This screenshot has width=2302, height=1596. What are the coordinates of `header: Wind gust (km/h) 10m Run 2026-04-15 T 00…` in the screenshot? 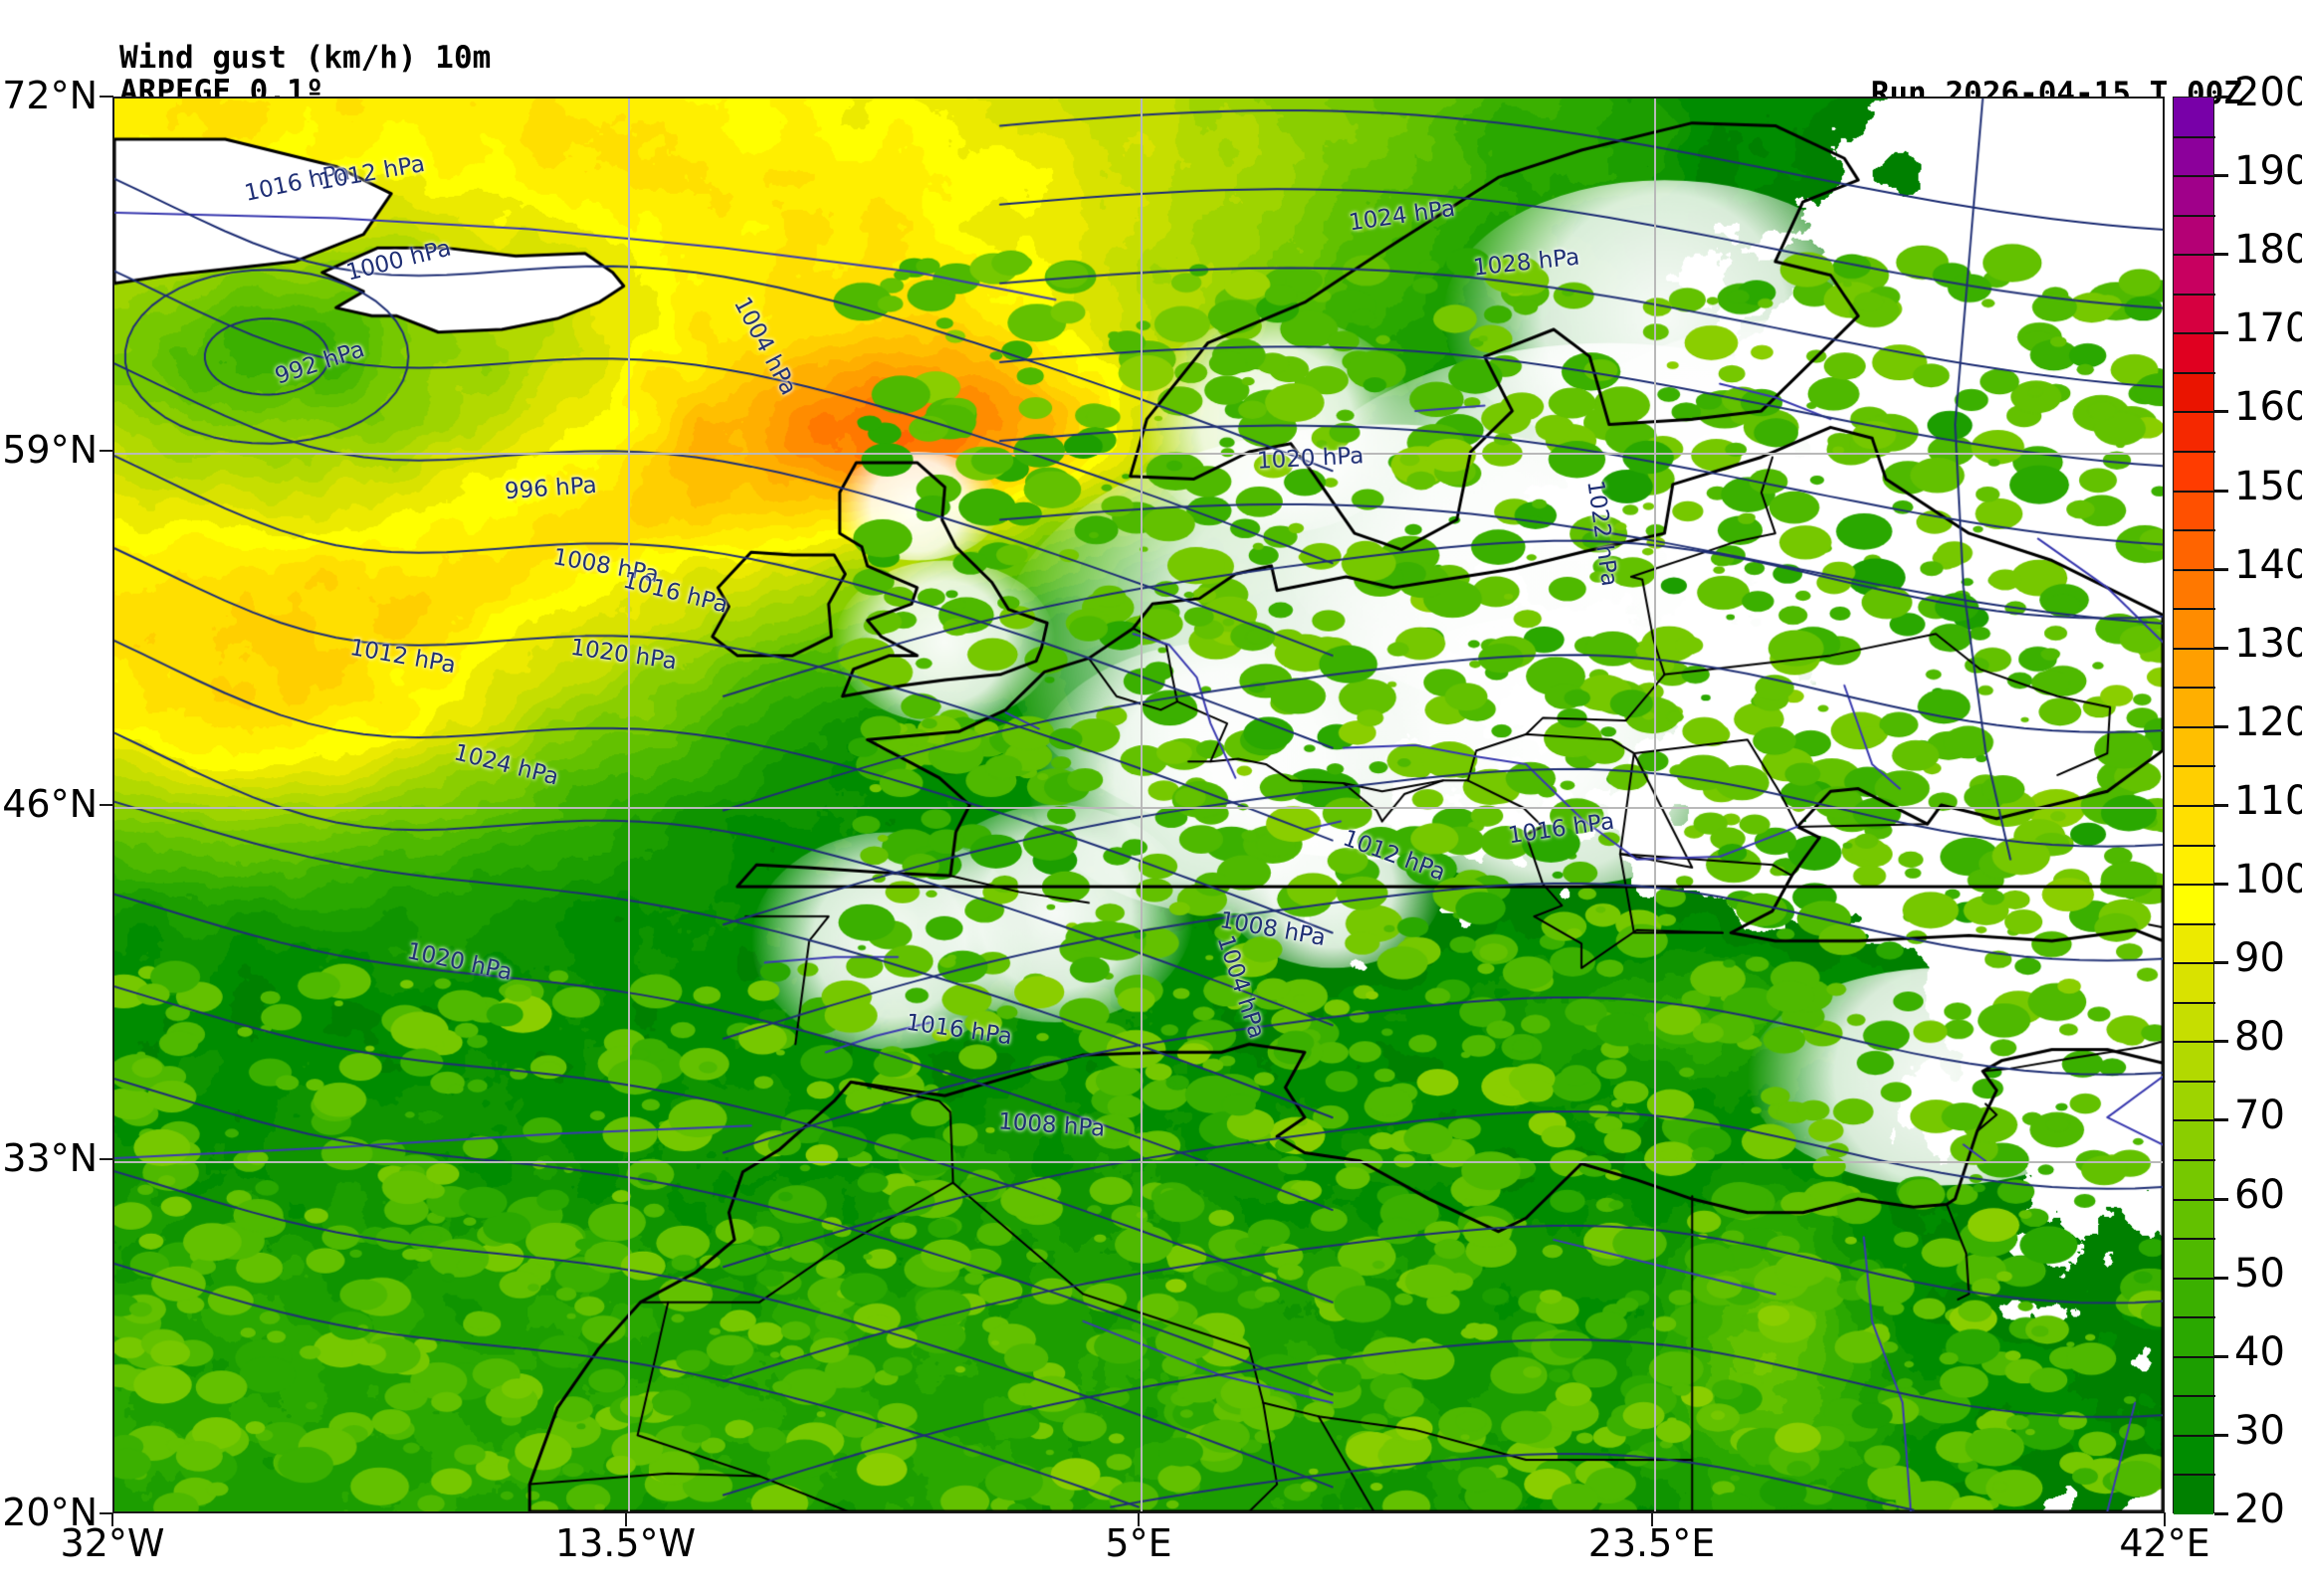 It's located at (1151, 90).